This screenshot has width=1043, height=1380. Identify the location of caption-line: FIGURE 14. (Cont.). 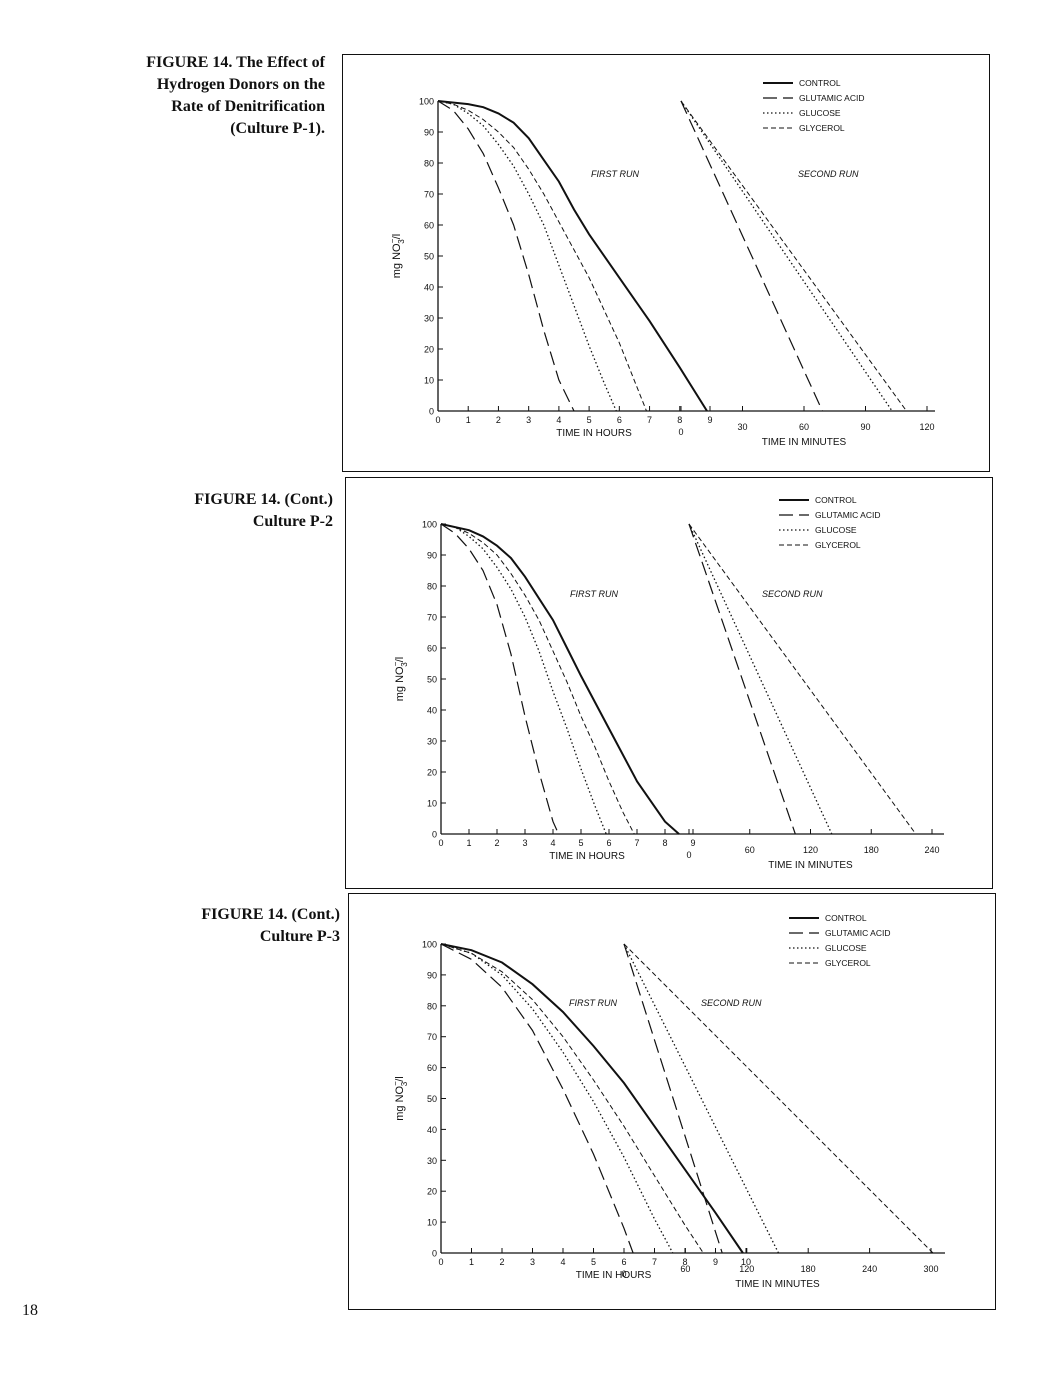
(263, 499).